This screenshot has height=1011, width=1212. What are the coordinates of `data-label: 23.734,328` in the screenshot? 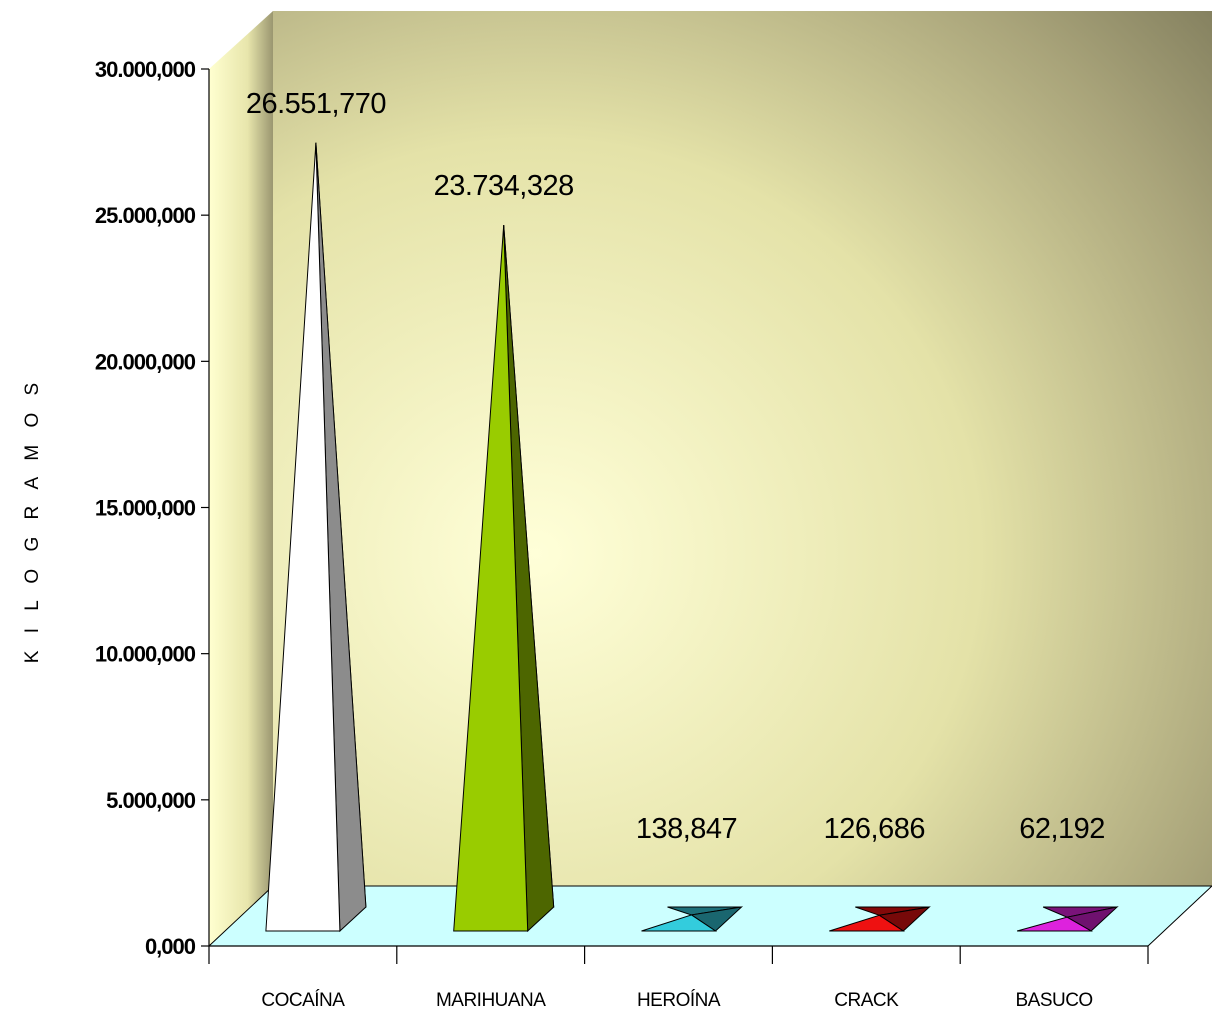 It's located at (504, 186).